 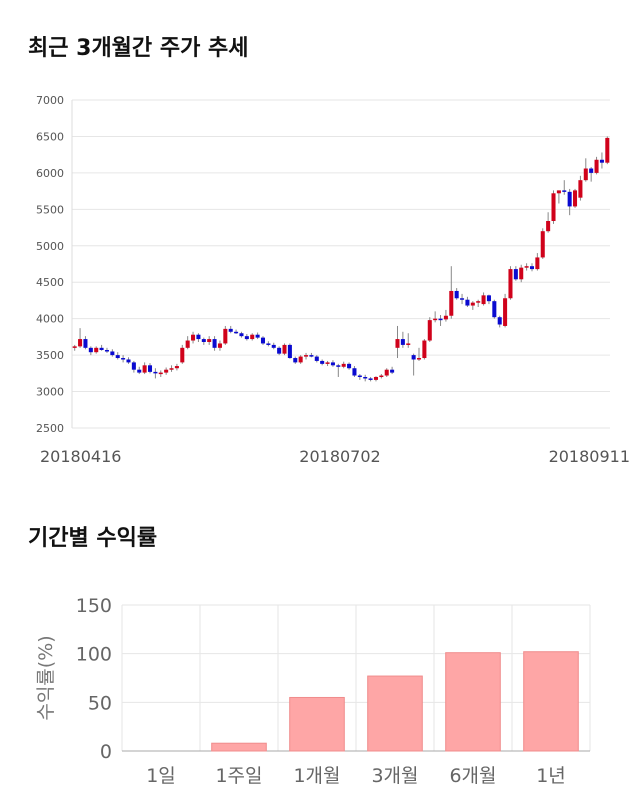 I want to click on y-tick-label: 150, so click(x=94, y=606).